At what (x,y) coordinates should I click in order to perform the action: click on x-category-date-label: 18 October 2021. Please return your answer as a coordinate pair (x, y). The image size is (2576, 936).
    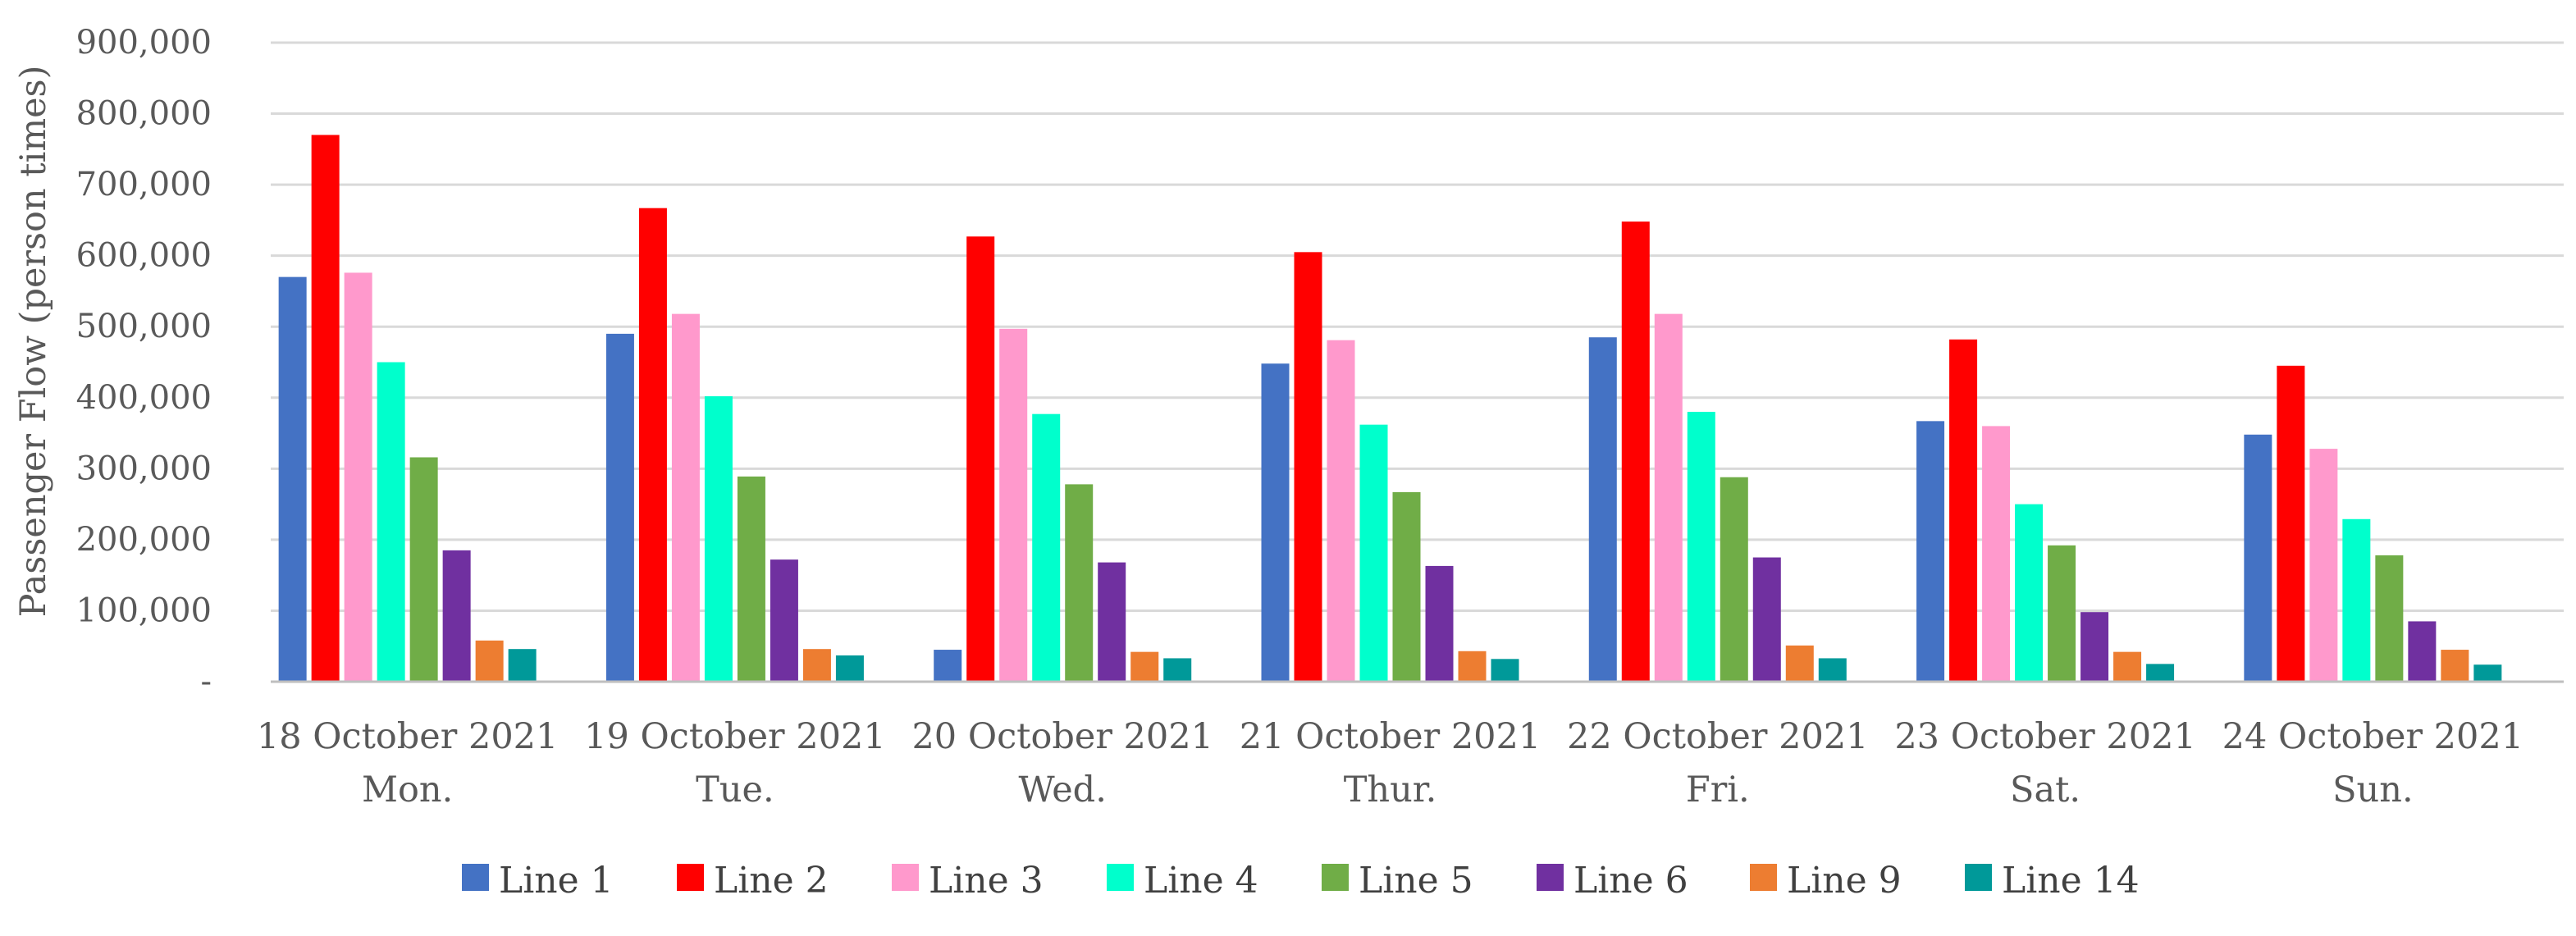
    Looking at the image, I should click on (408, 737).